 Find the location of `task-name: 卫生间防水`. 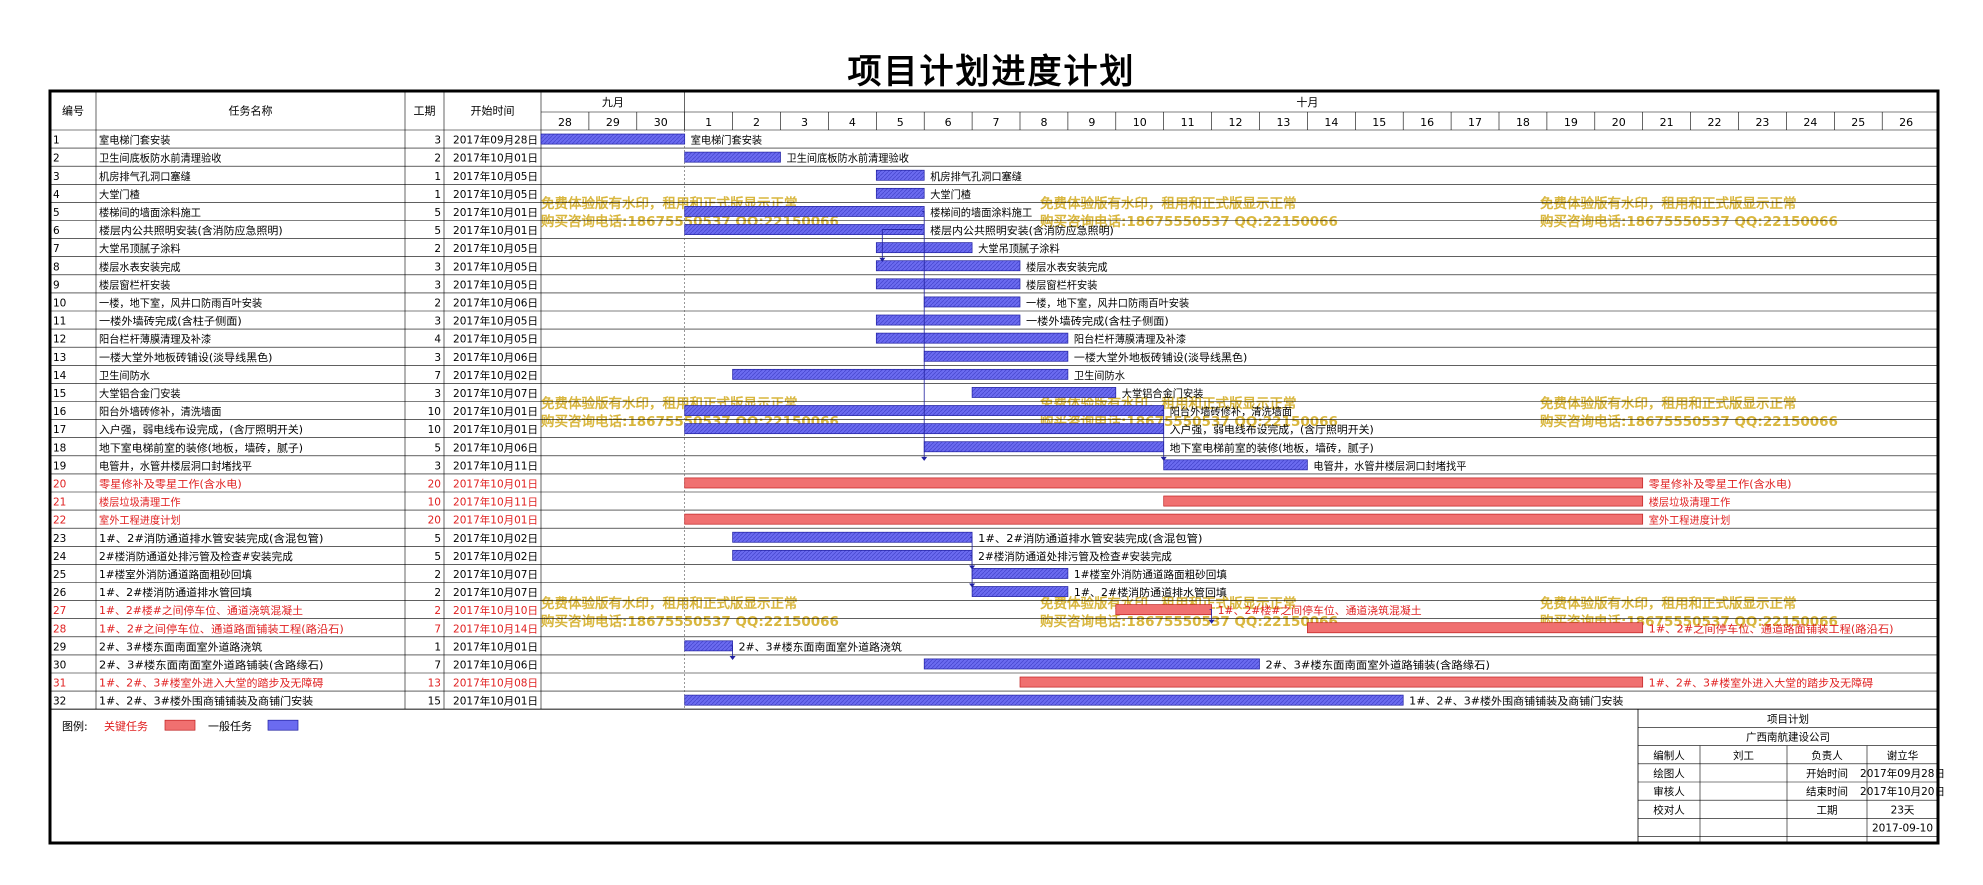

task-name: 卫生间防水 is located at coordinates (124, 375).